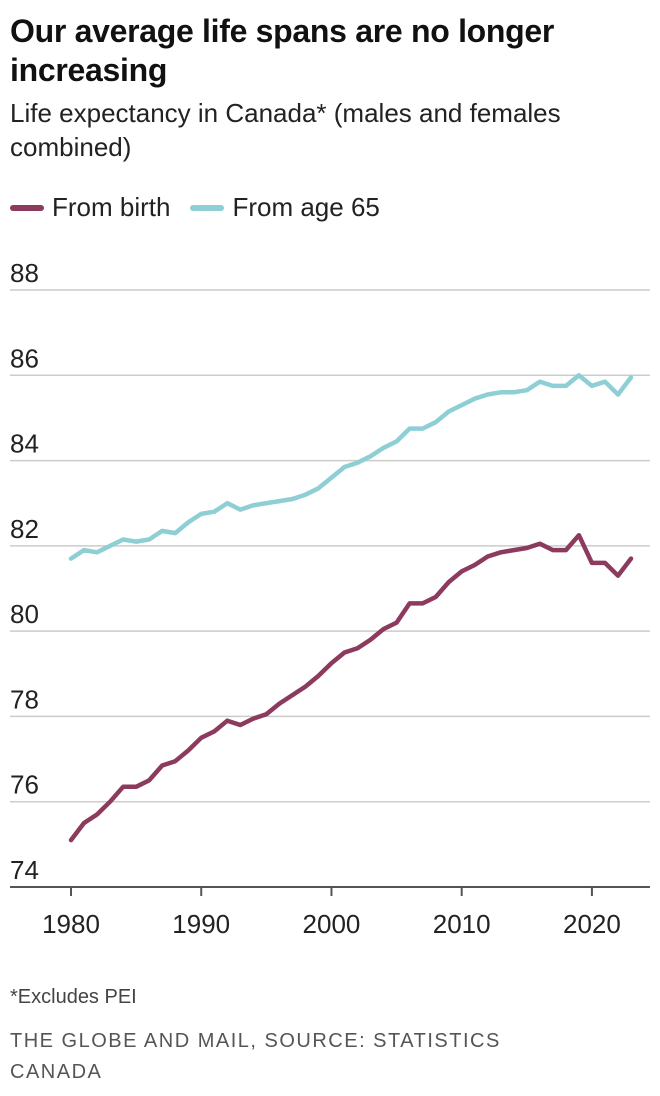 This screenshot has height=1096, width=660. What do you see at coordinates (24, 699) in the screenshot?
I see `y-tick-label-78: 78` at bounding box center [24, 699].